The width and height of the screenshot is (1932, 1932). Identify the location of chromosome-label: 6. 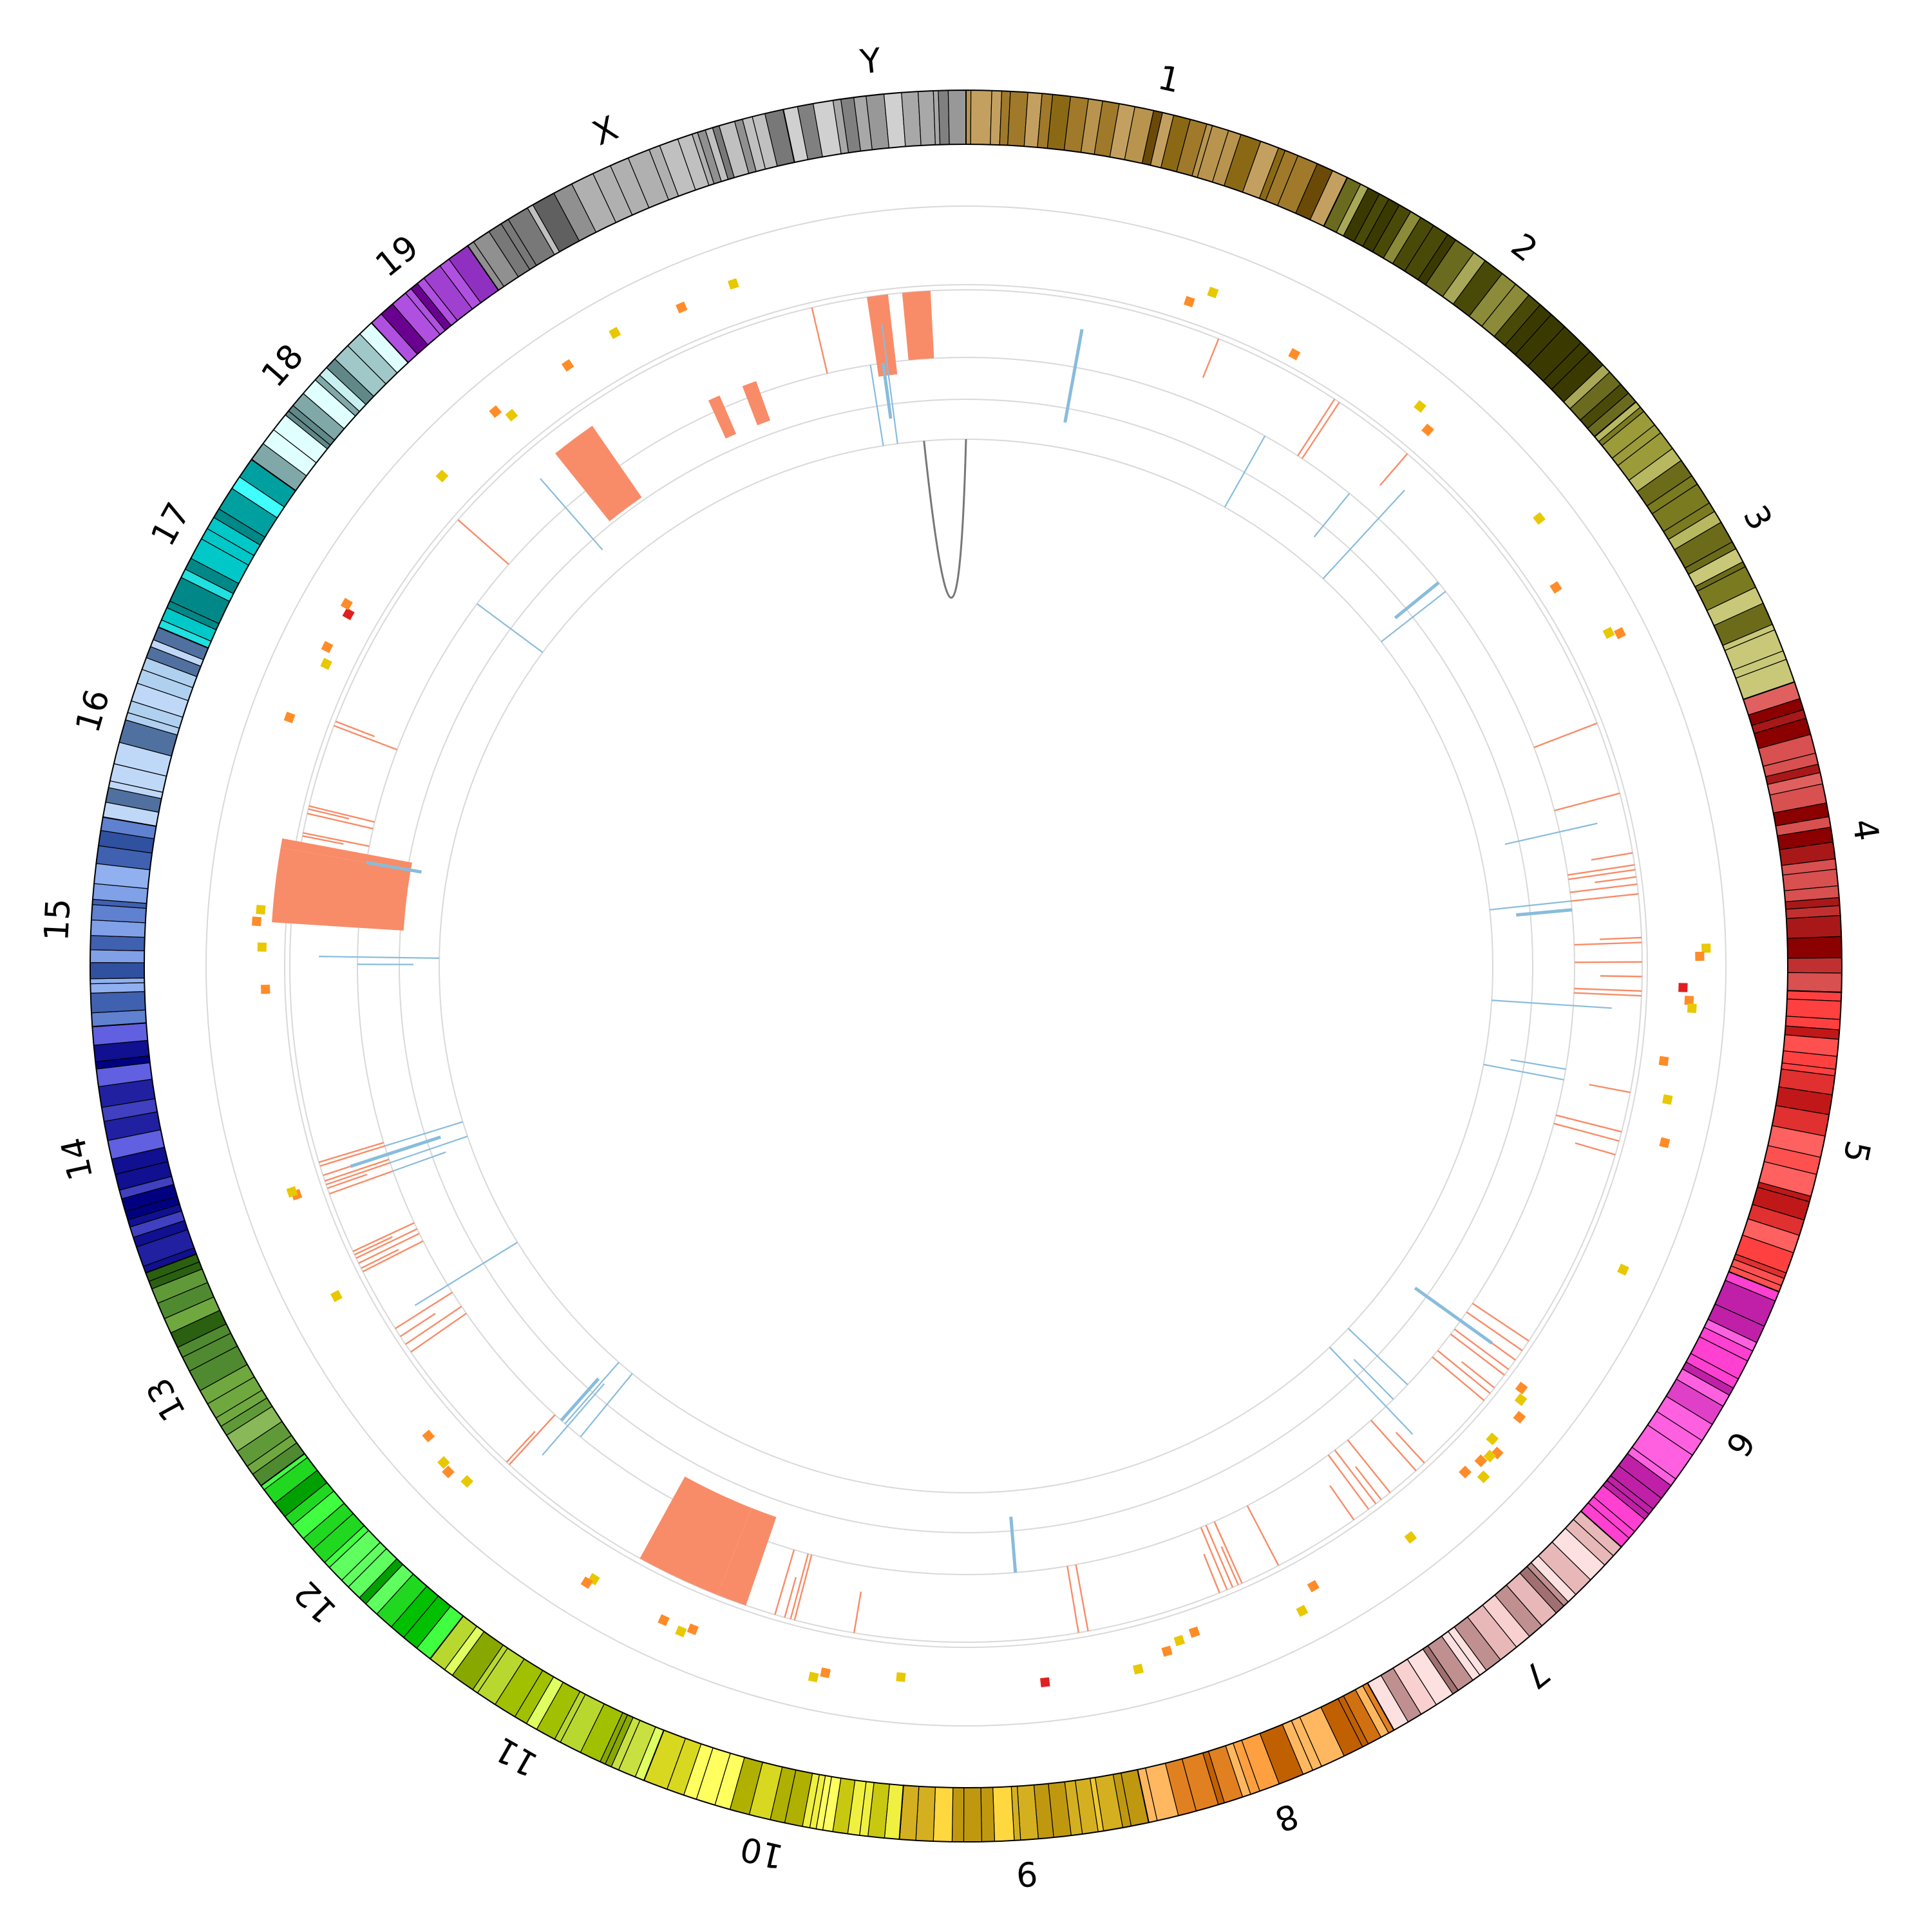
(1739, 1444).